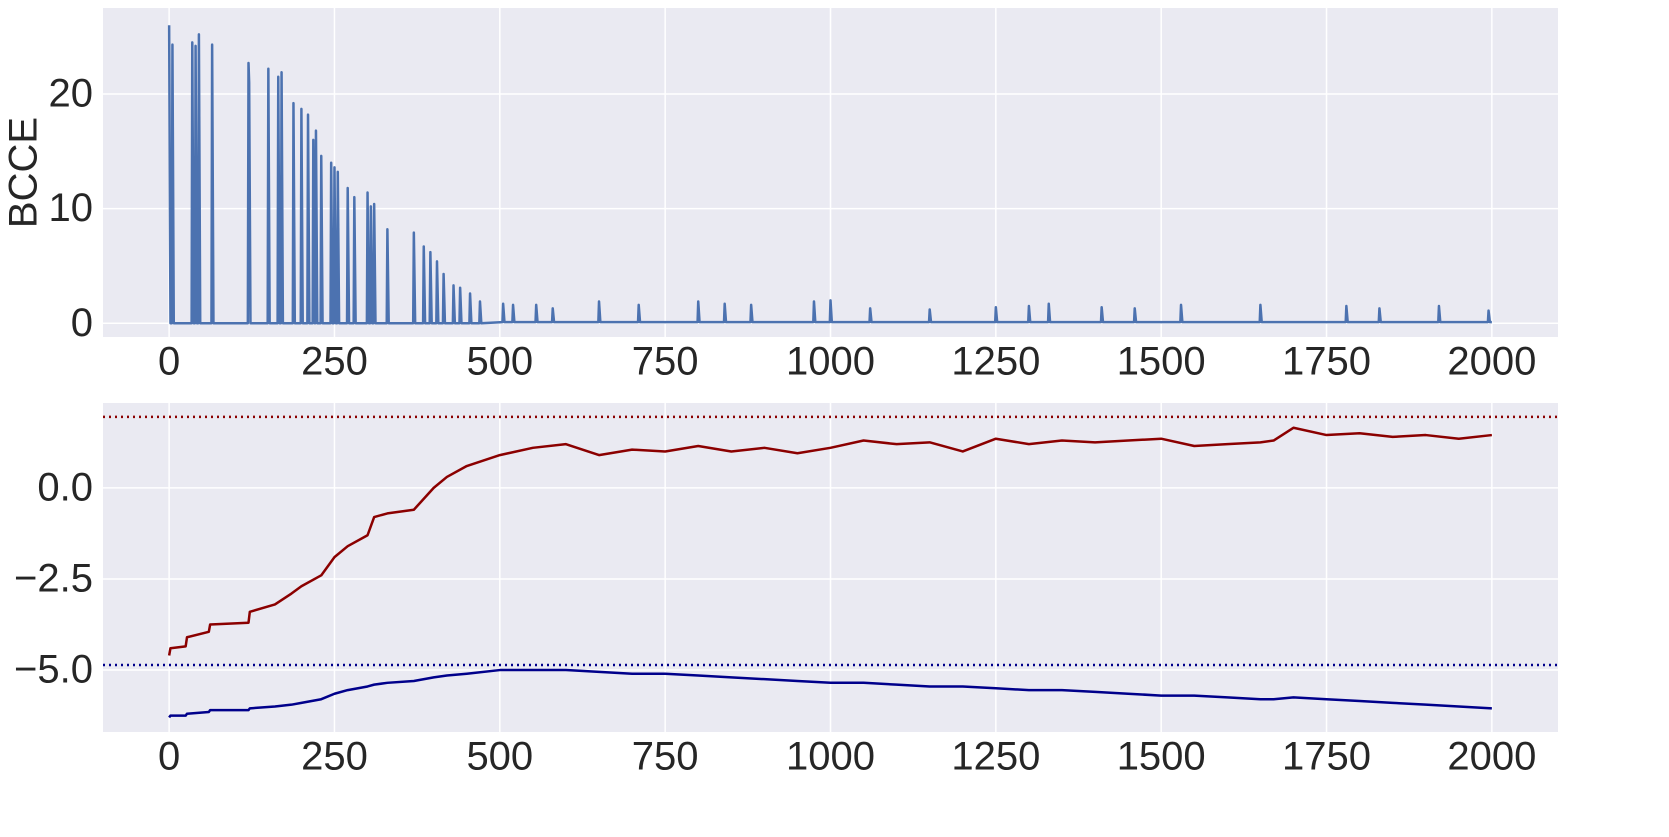  I want to click on y-tick-label: 20, so click(71, 94).